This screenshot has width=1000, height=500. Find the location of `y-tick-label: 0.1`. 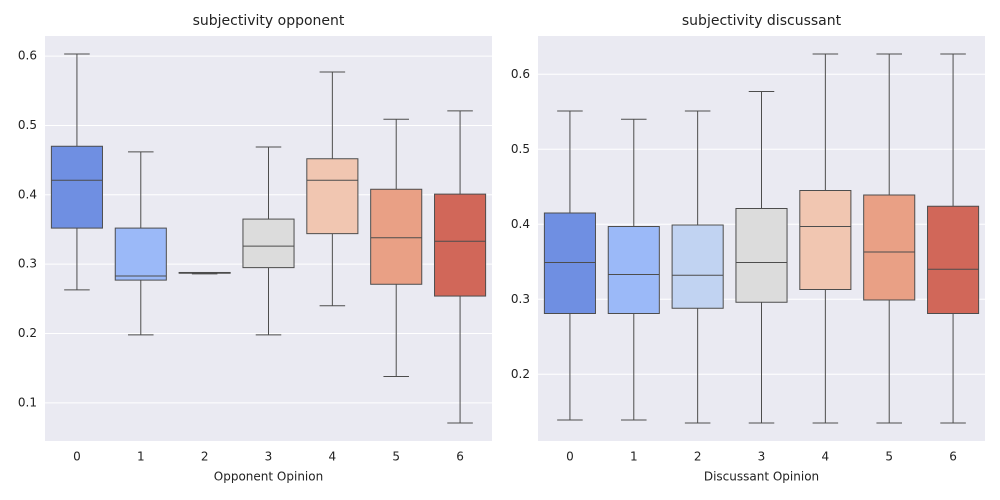

y-tick-label: 0.1 is located at coordinates (27, 402).